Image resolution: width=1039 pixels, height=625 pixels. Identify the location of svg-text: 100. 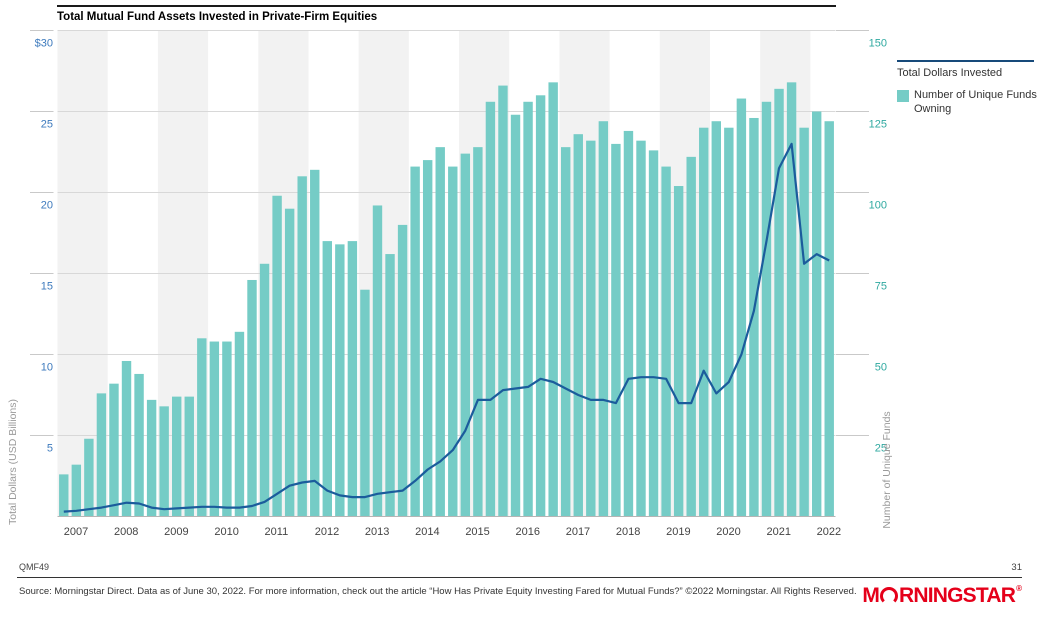
(878, 206).